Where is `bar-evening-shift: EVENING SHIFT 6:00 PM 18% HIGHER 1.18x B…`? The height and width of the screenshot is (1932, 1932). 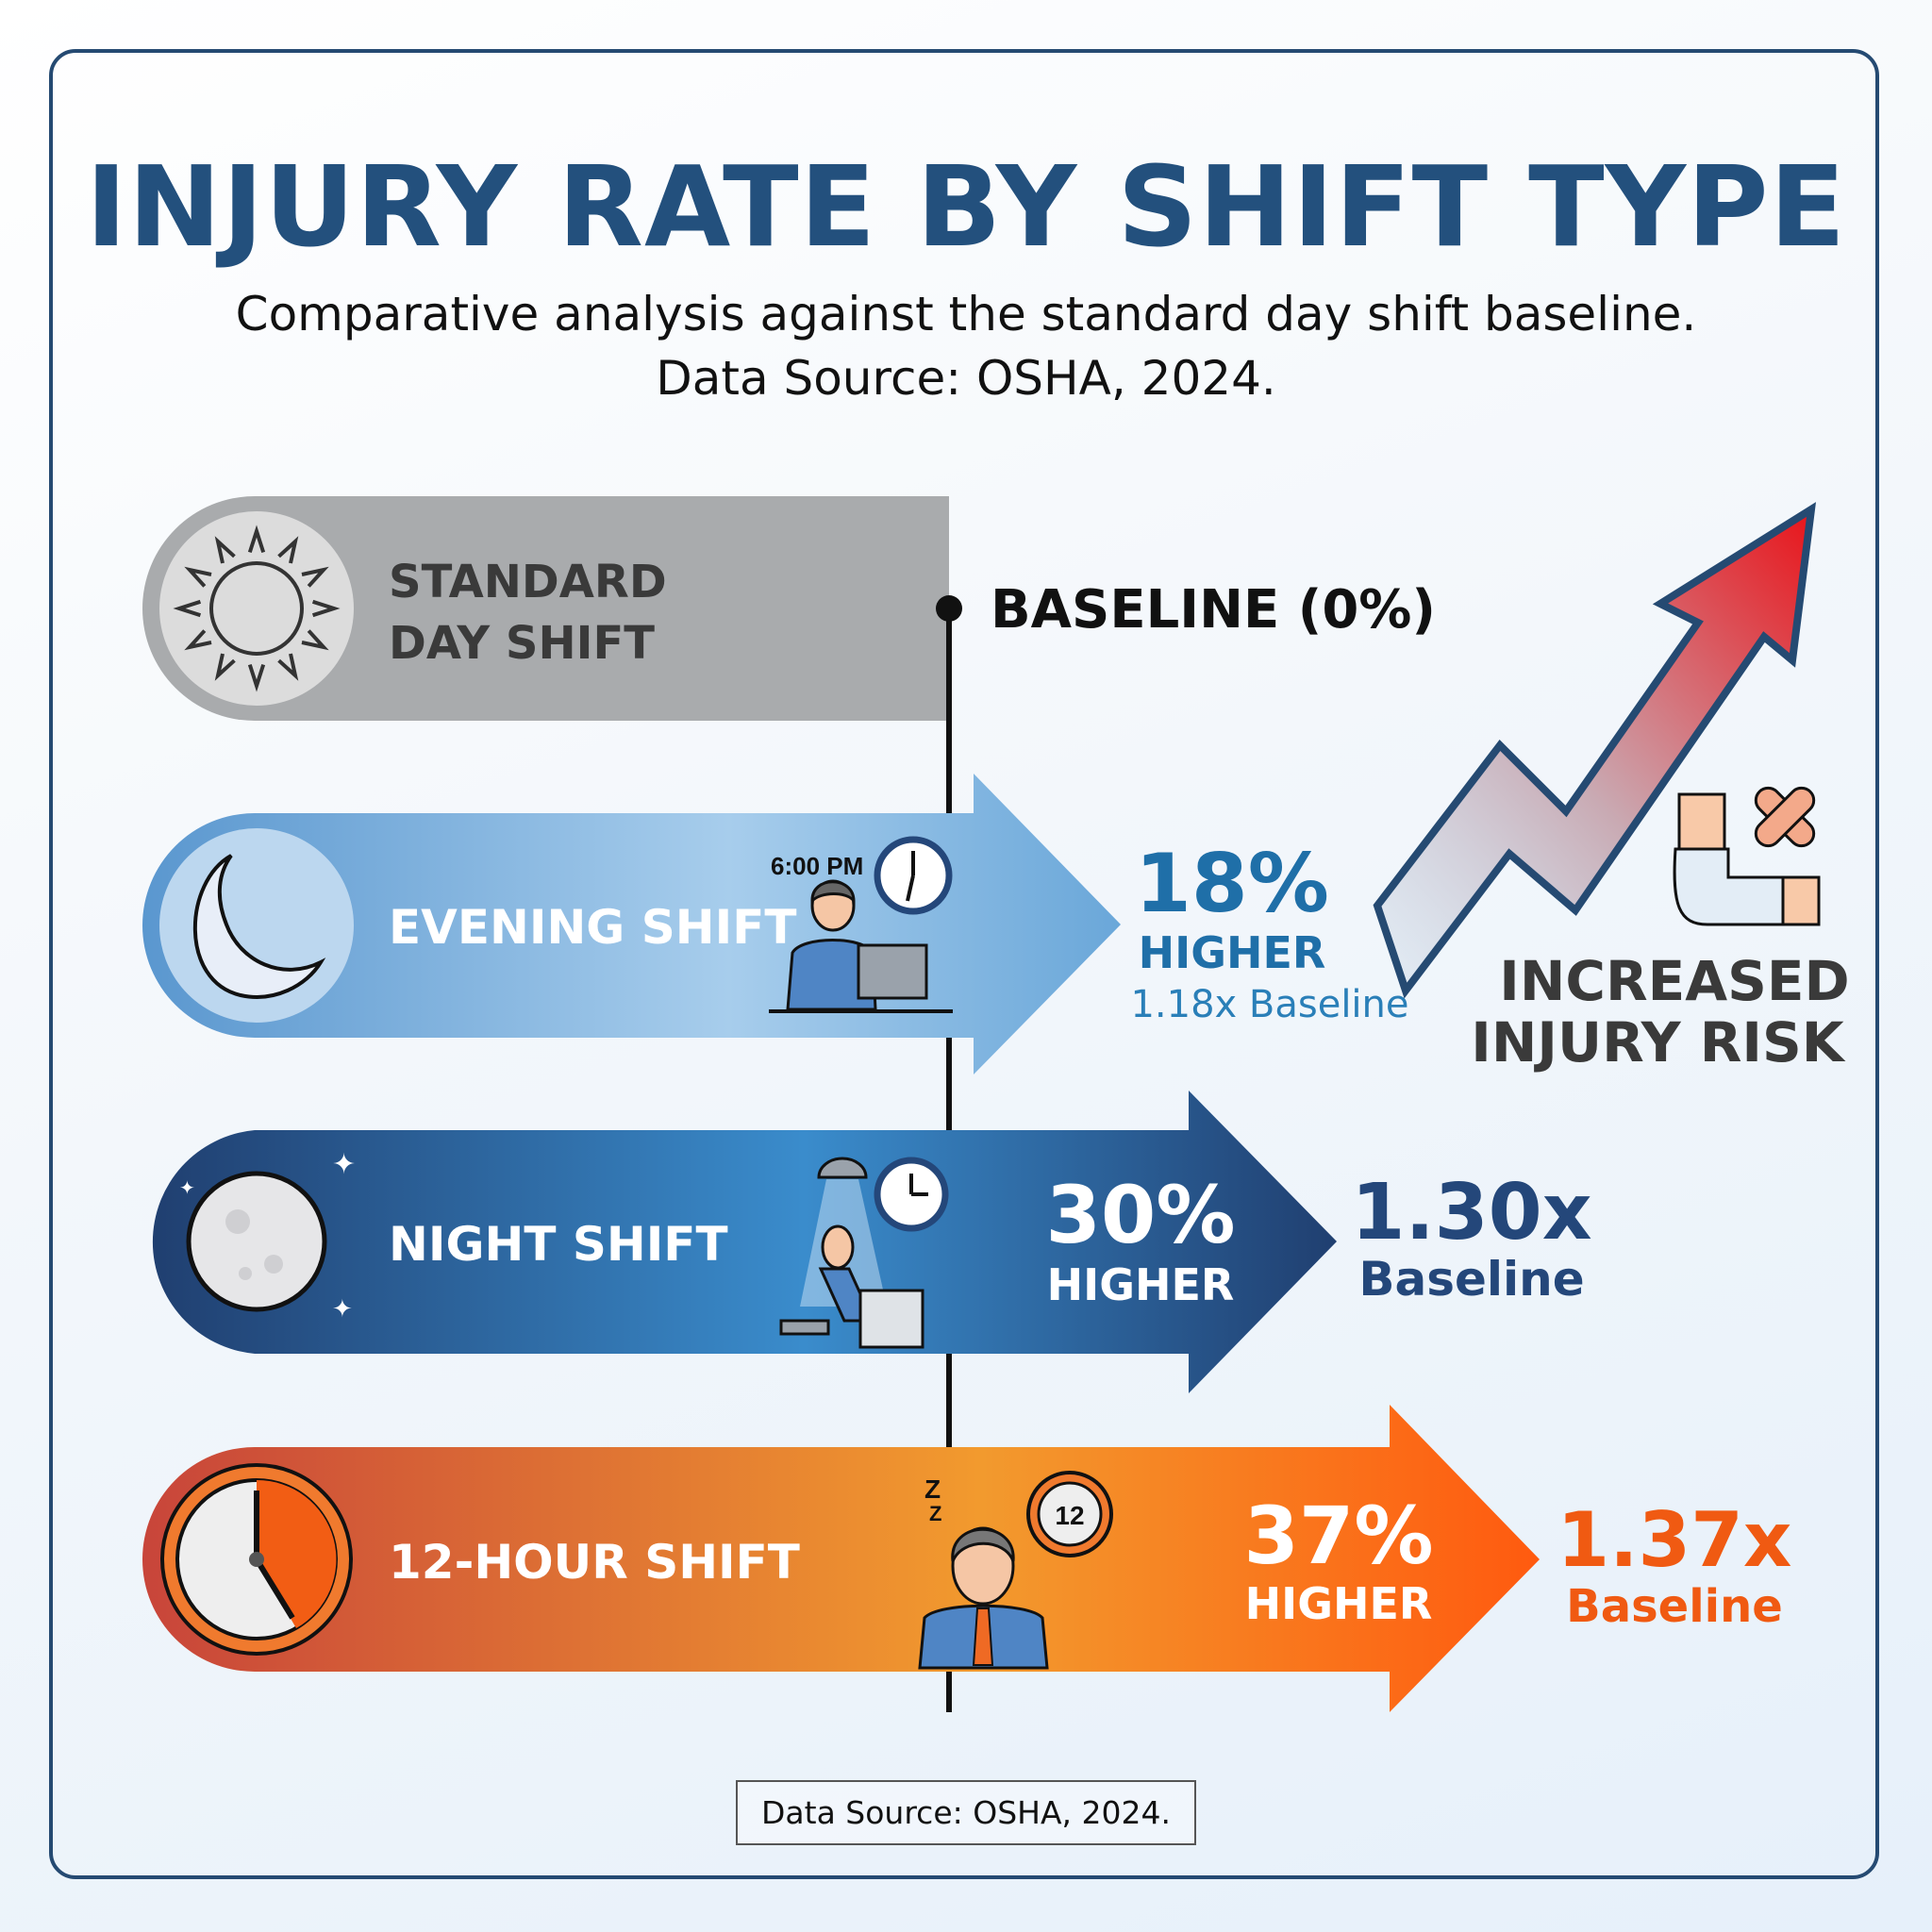 bar-evening-shift: EVENING SHIFT 6:00 PM 18% HIGHER 1.18x B… is located at coordinates (775, 924).